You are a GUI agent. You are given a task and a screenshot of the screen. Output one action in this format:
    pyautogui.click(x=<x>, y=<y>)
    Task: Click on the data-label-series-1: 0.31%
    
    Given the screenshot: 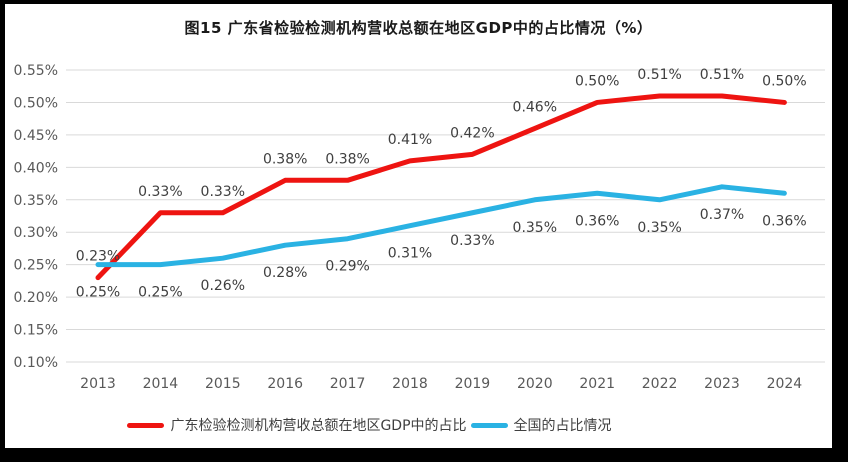 What is the action you would take?
    pyautogui.click(x=410, y=254)
    